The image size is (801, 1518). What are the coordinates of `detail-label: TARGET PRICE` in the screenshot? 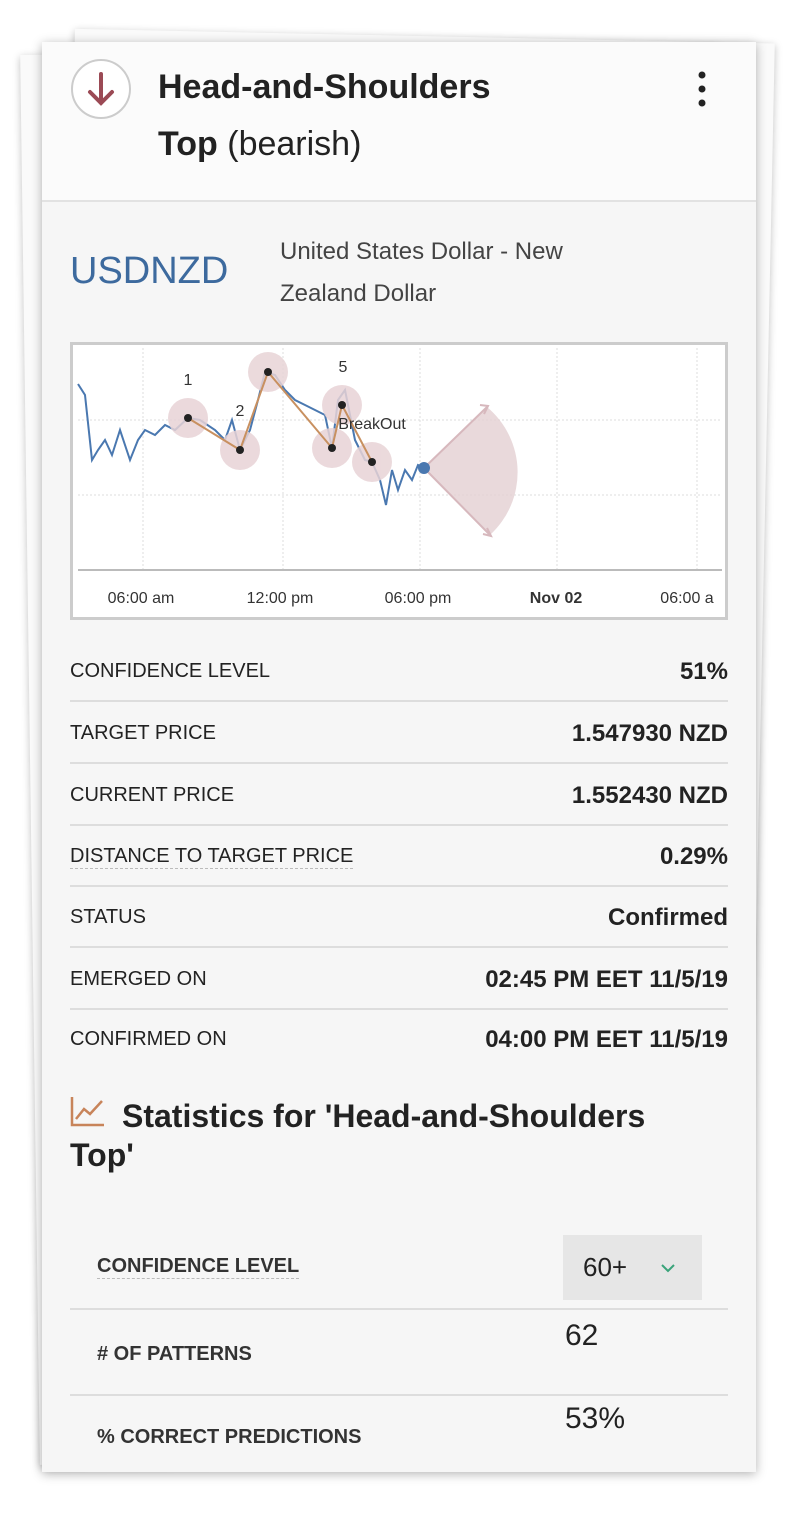 It's located at (143, 733).